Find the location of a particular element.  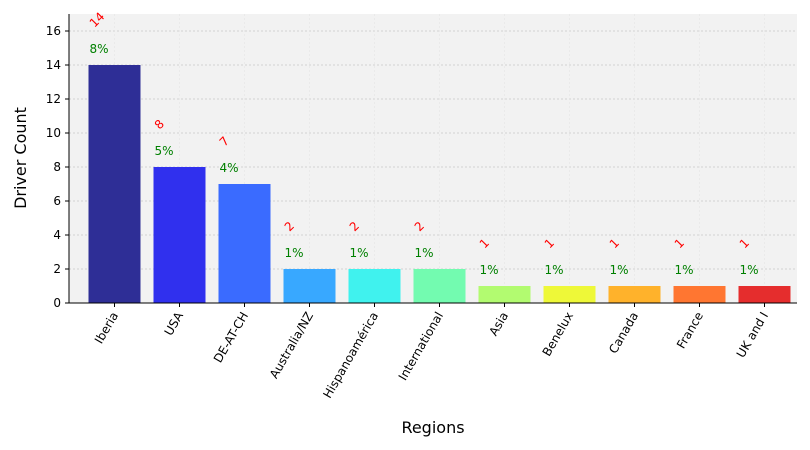

y-tick-label: 10 is located at coordinates (53, 133).